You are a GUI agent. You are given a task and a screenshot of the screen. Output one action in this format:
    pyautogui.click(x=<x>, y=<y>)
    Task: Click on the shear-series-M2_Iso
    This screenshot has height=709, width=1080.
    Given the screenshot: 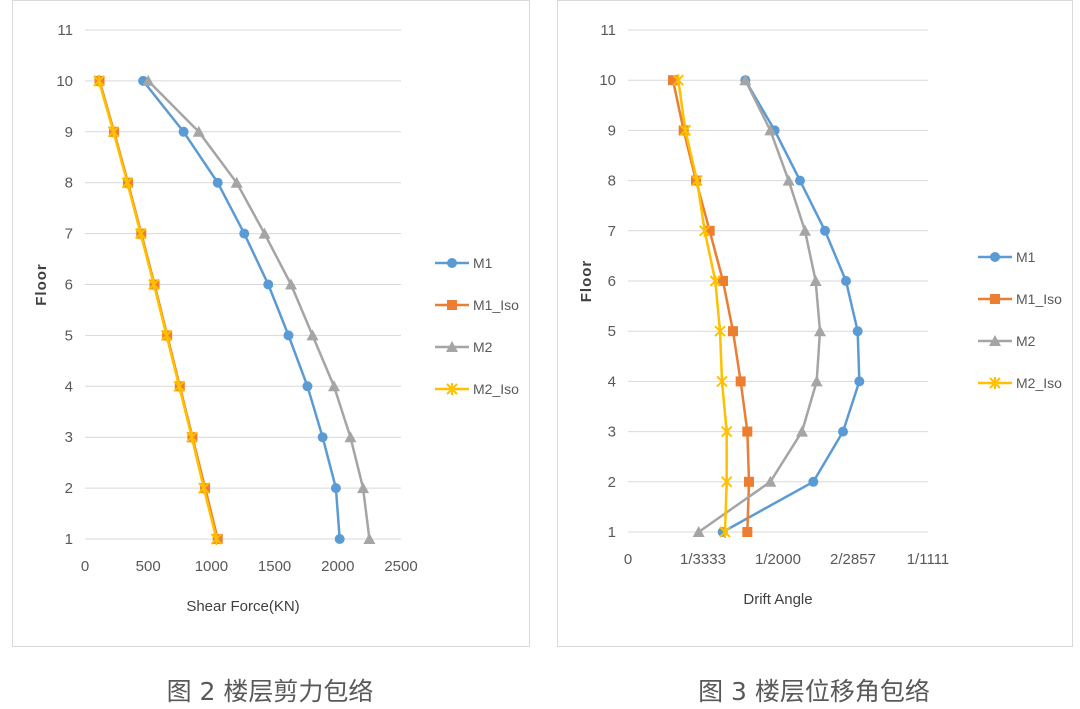 What is the action you would take?
    pyautogui.click(x=158, y=309)
    